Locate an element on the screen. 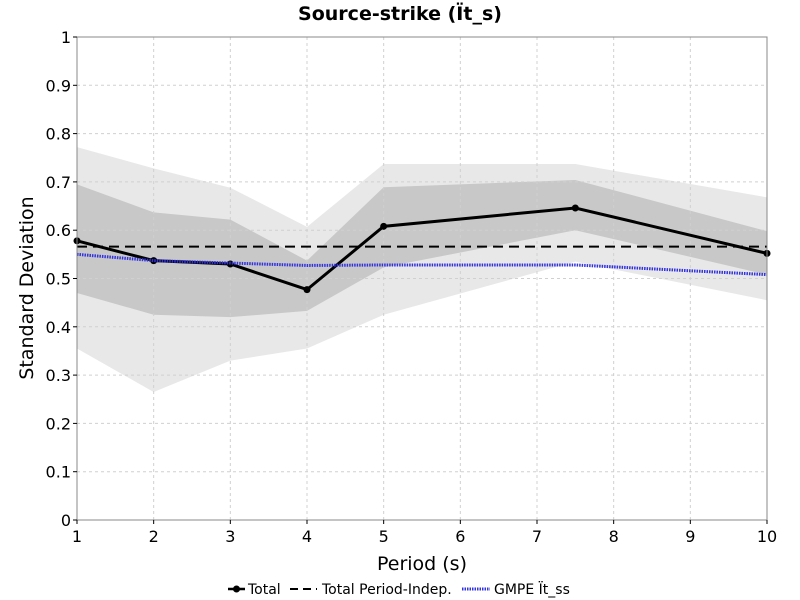  x-tick-label: 2 is located at coordinates (154, 536).